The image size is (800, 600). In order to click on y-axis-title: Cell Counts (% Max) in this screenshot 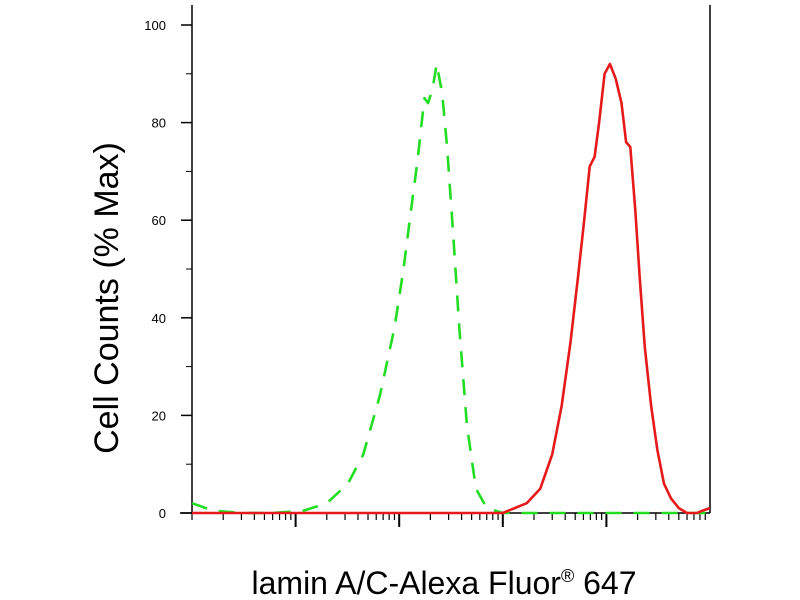, I will do `click(107, 298)`.